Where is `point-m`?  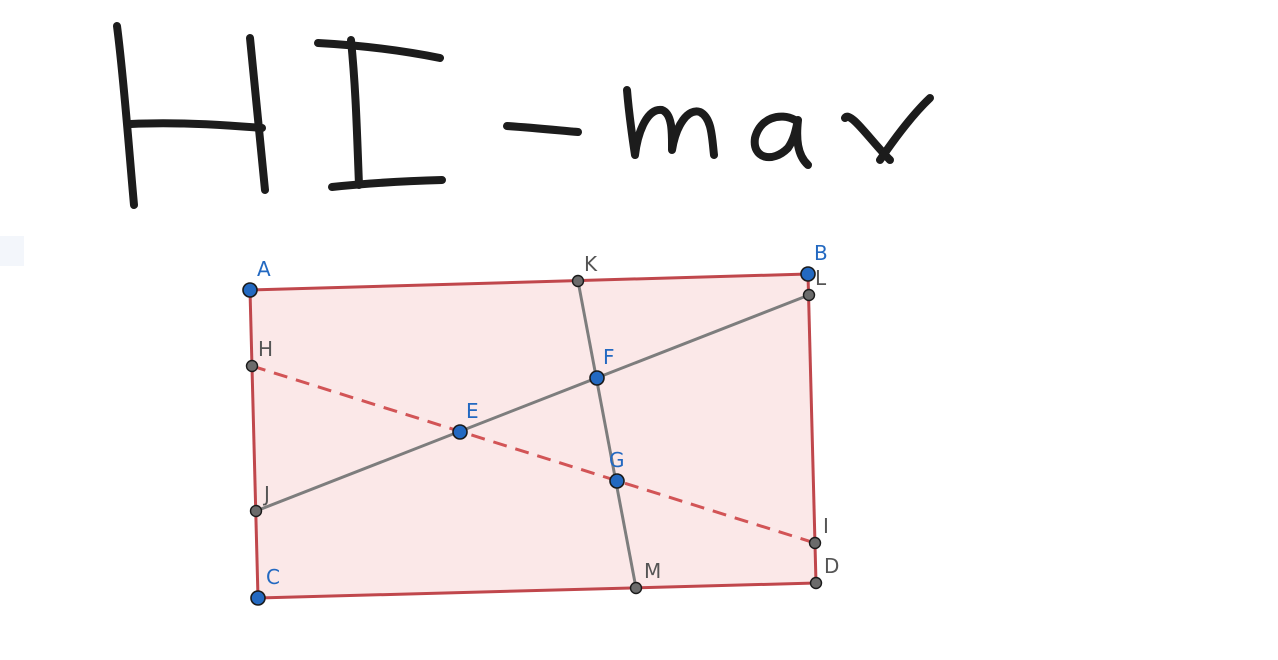 point-m is located at coordinates (636, 588).